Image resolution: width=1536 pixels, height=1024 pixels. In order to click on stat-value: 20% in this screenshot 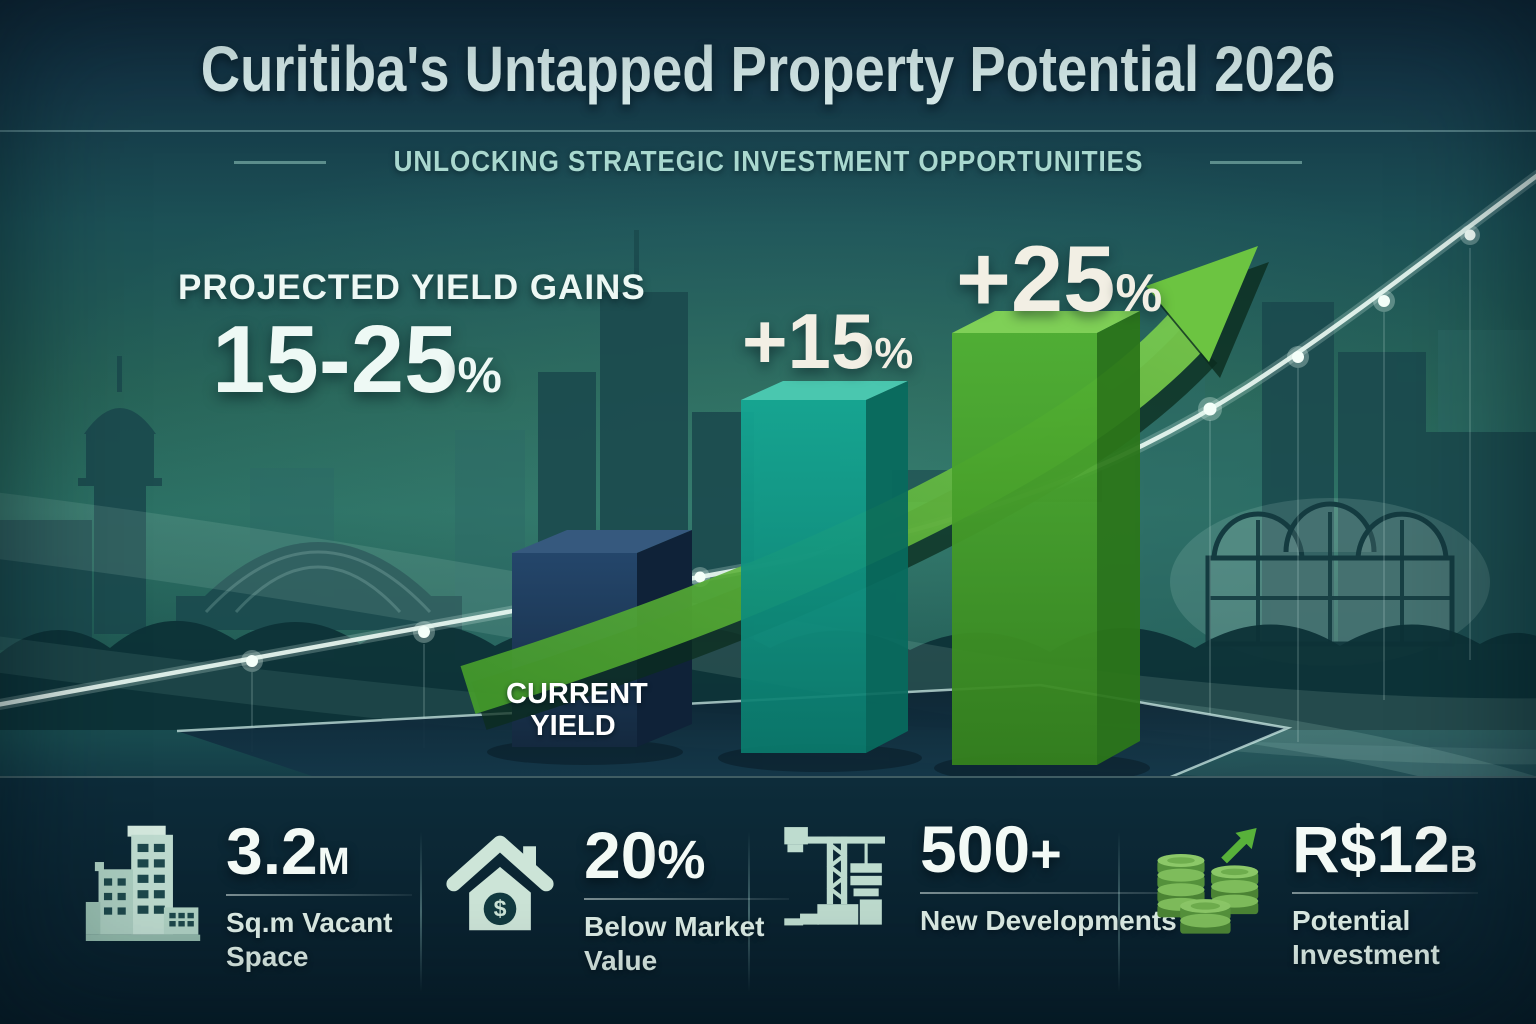, I will do `click(686, 855)`.